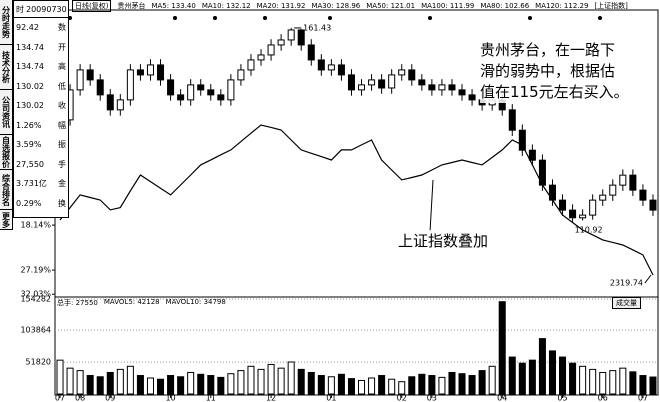  Describe the element at coordinates (35, 294) in the screenshot. I see `y-tick-label: 32.03%` at that location.